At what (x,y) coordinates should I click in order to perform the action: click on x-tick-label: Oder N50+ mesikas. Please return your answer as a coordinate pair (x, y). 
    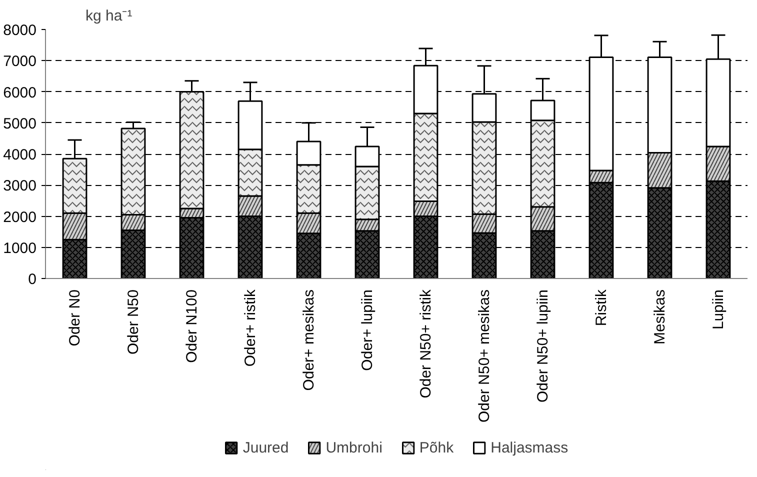
    Looking at the image, I should click on (484, 355).